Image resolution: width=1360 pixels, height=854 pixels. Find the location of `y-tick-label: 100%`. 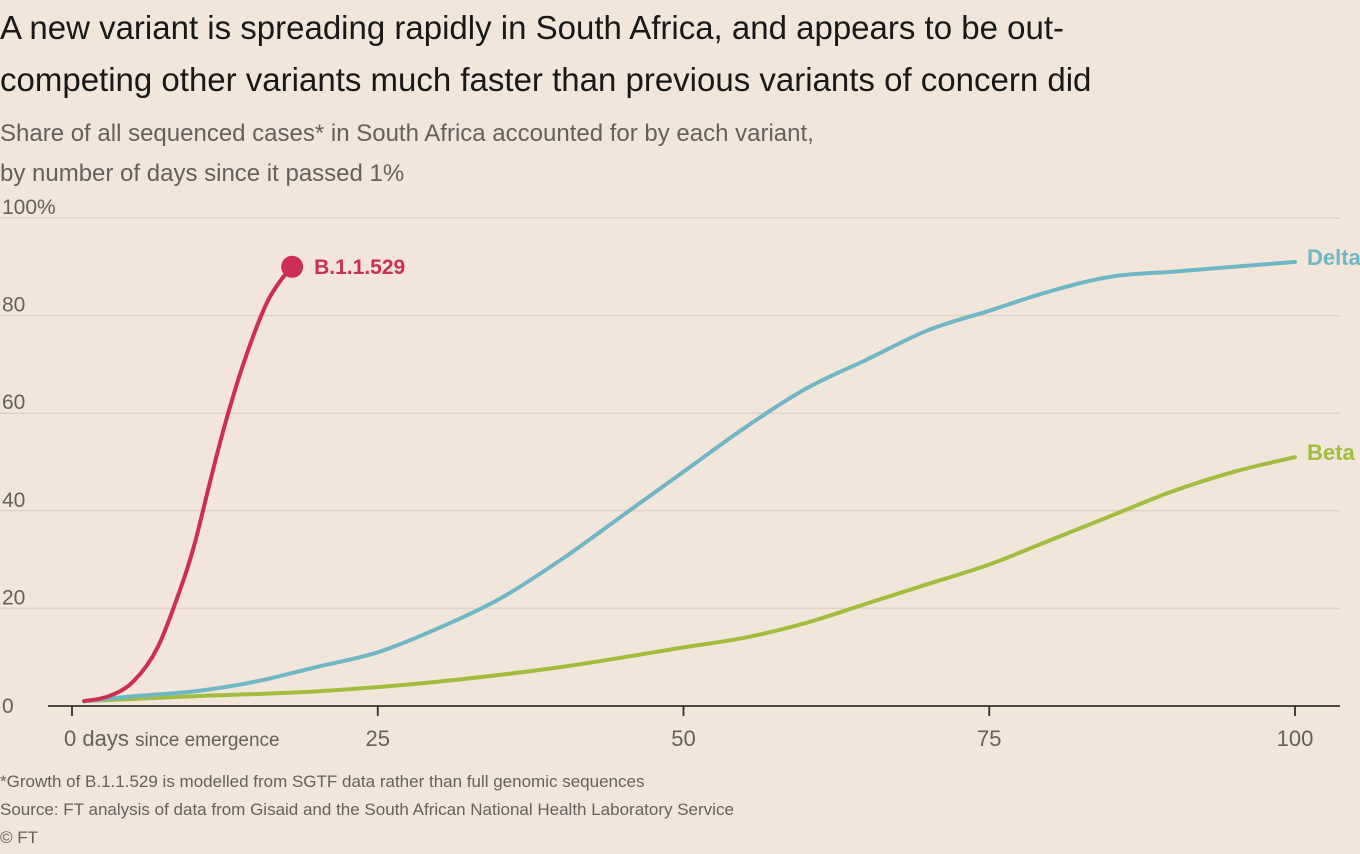

y-tick-label: 100% is located at coordinates (29, 207).